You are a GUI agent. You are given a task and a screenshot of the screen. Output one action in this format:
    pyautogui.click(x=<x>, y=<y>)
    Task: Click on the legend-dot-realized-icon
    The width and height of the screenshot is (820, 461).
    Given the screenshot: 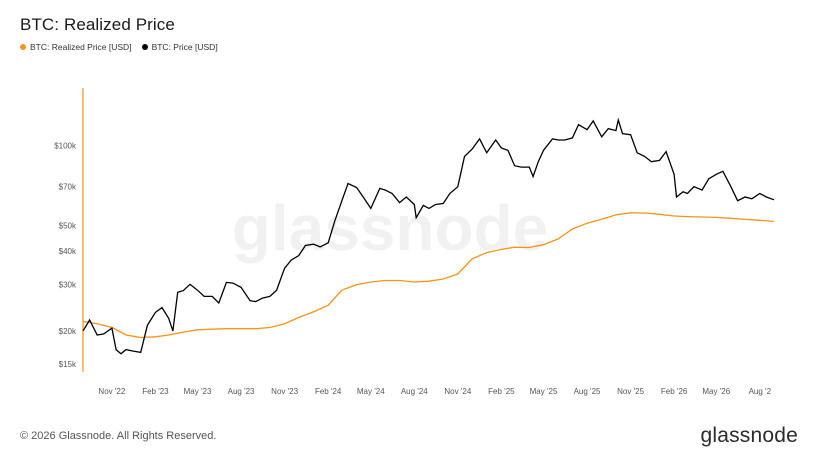 What is the action you would take?
    pyautogui.click(x=23, y=47)
    